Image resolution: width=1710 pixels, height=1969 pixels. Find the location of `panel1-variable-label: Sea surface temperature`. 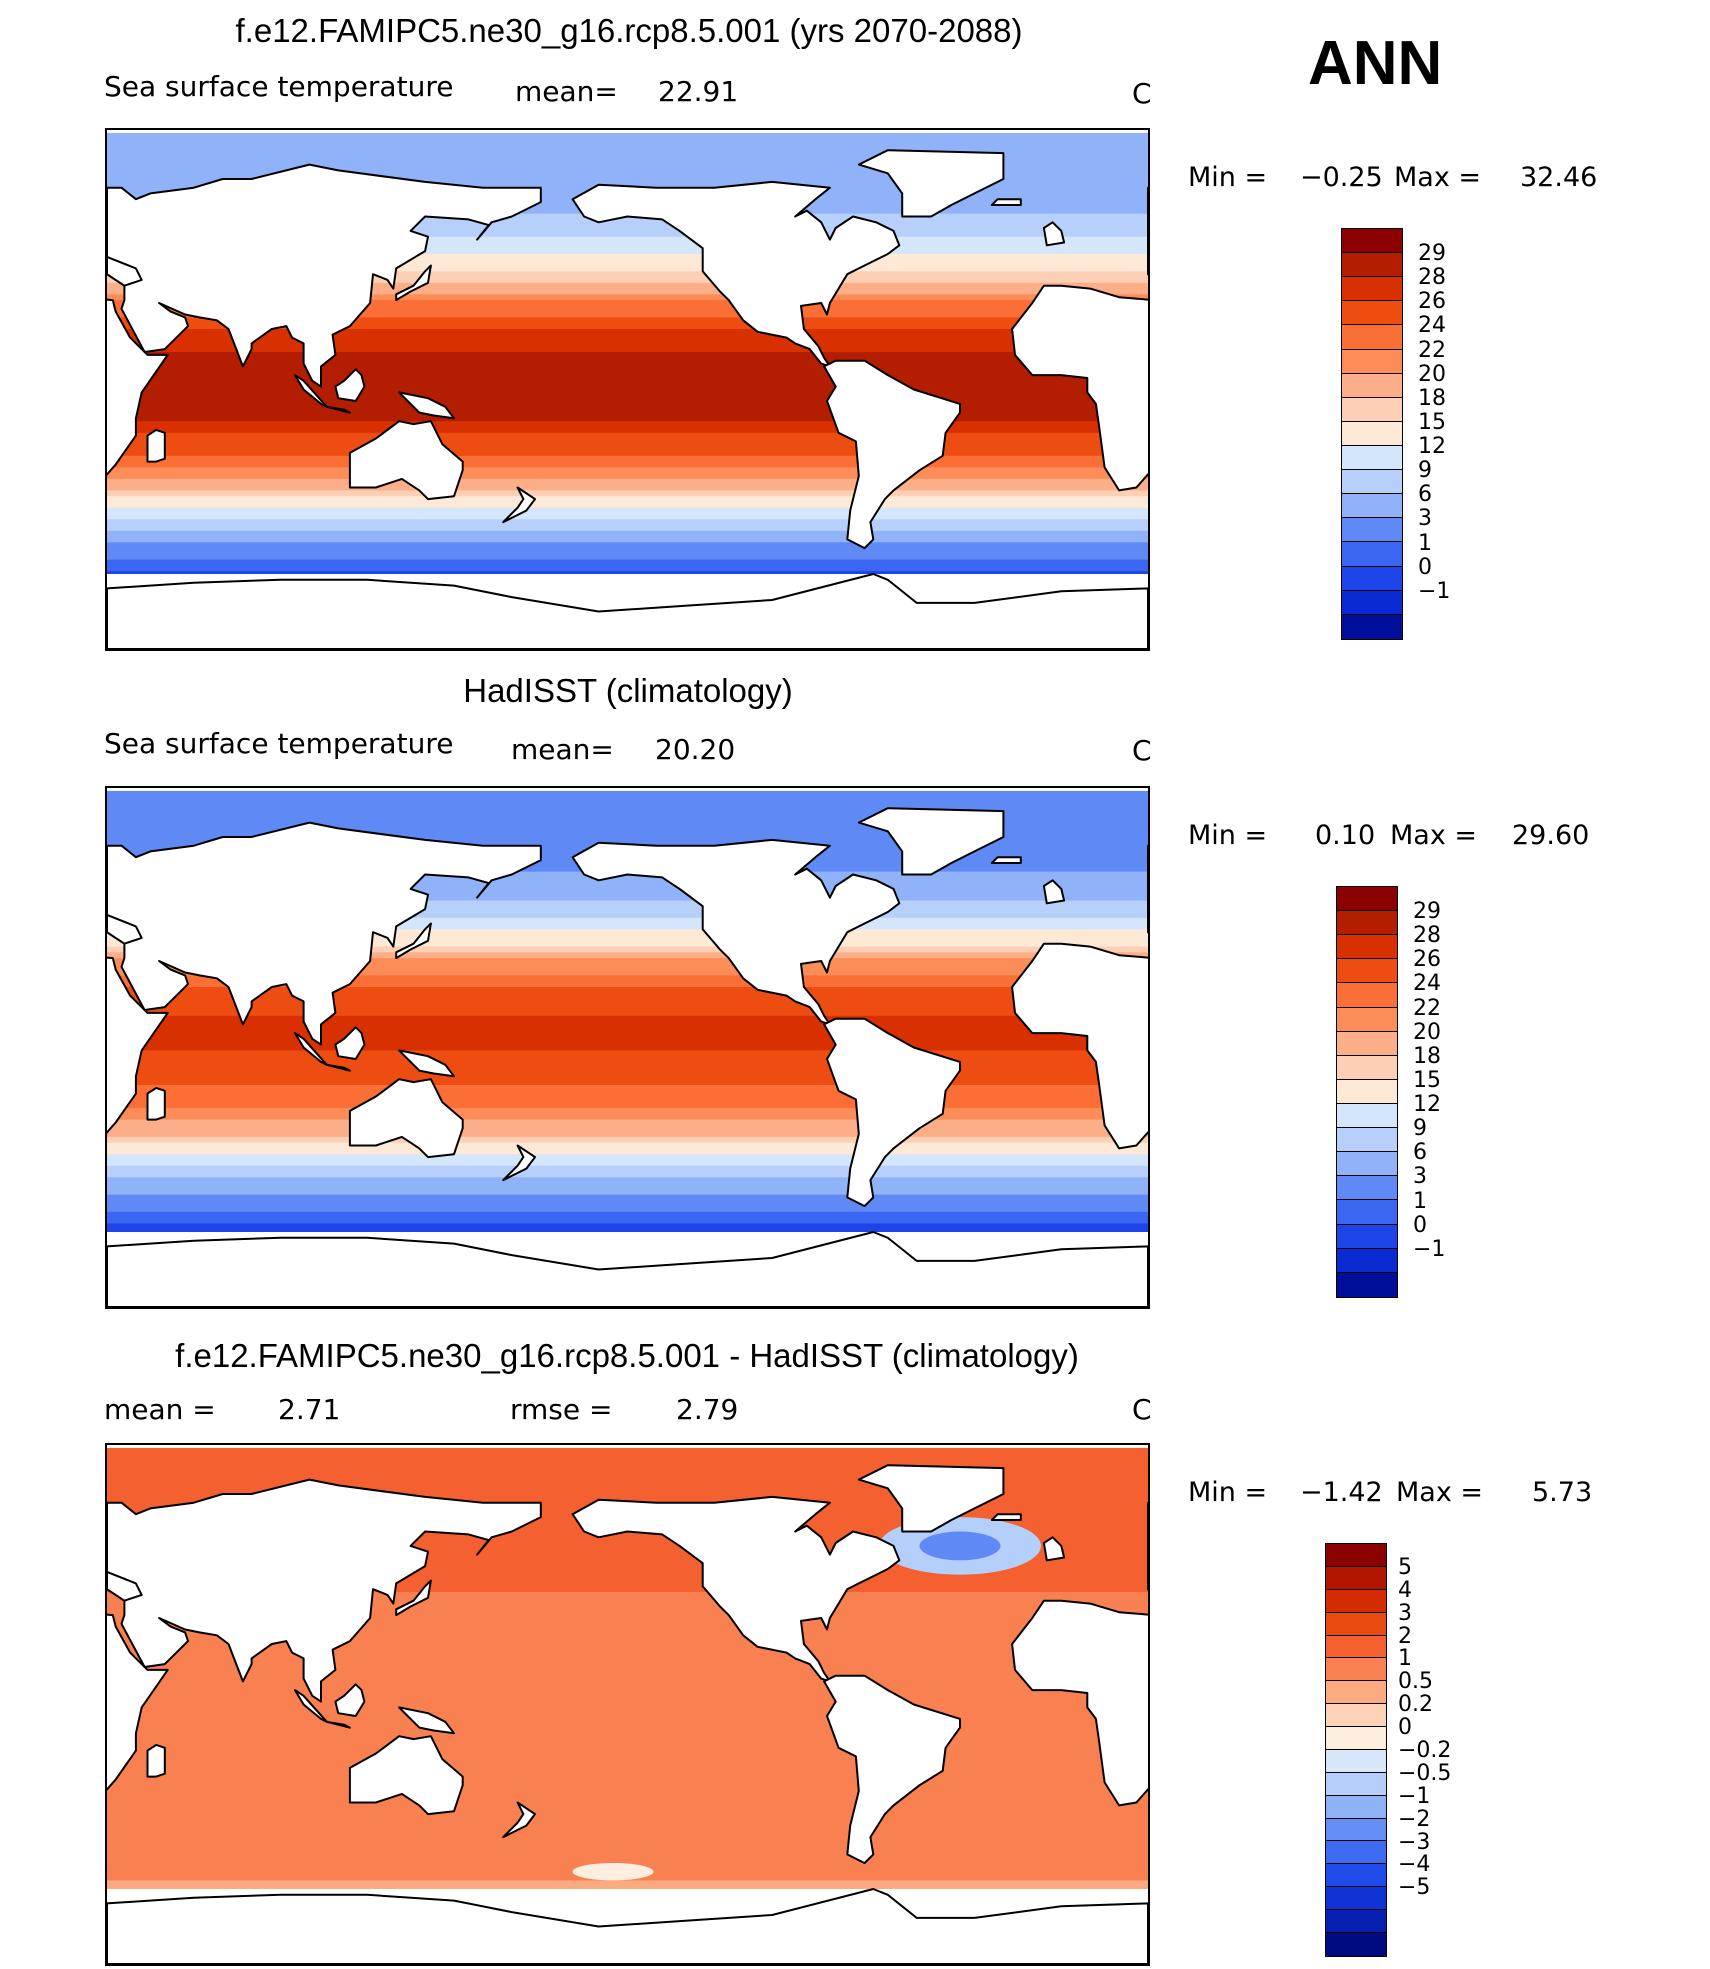

panel1-variable-label: Sea surface temperature is located at coordinates (279, 86).